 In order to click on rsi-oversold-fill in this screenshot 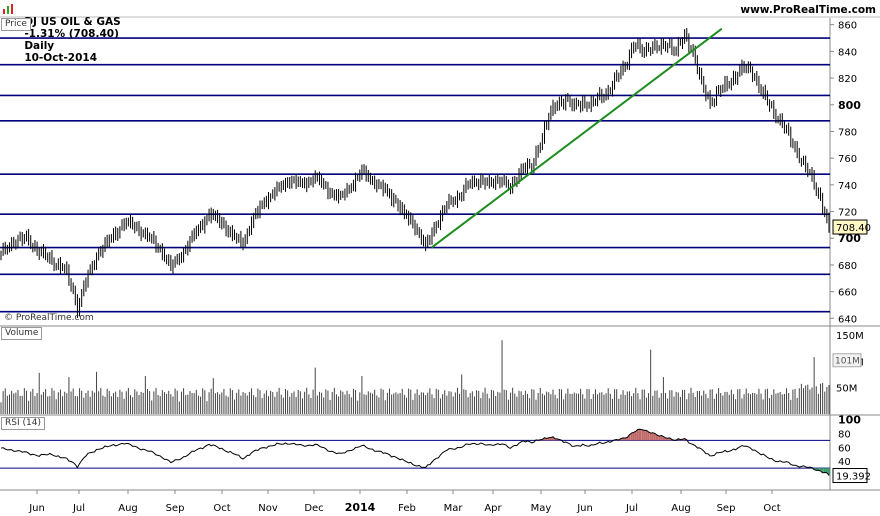, I will do `click(821, 472)`.